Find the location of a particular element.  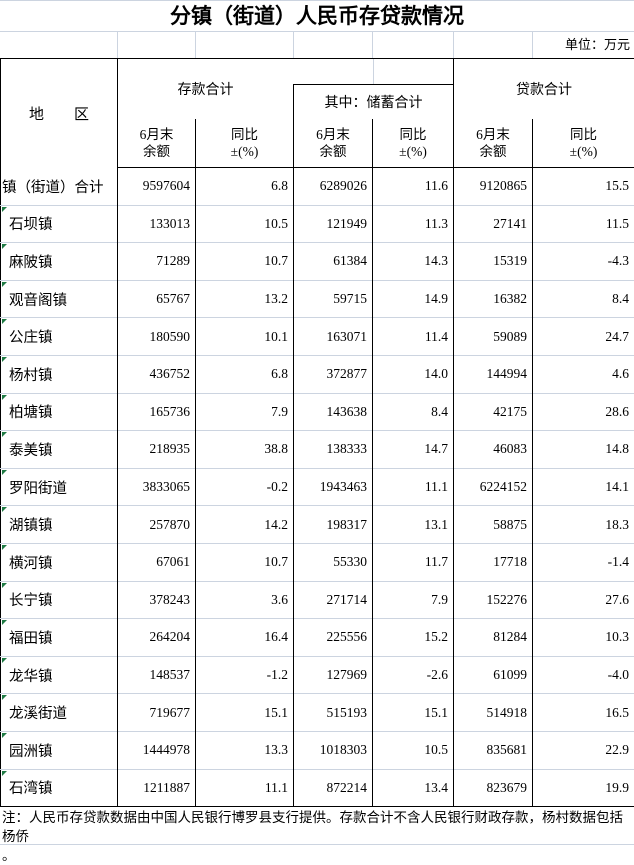

deposit-yoy-cell: 16.4 is located at coordinates (245, 638).